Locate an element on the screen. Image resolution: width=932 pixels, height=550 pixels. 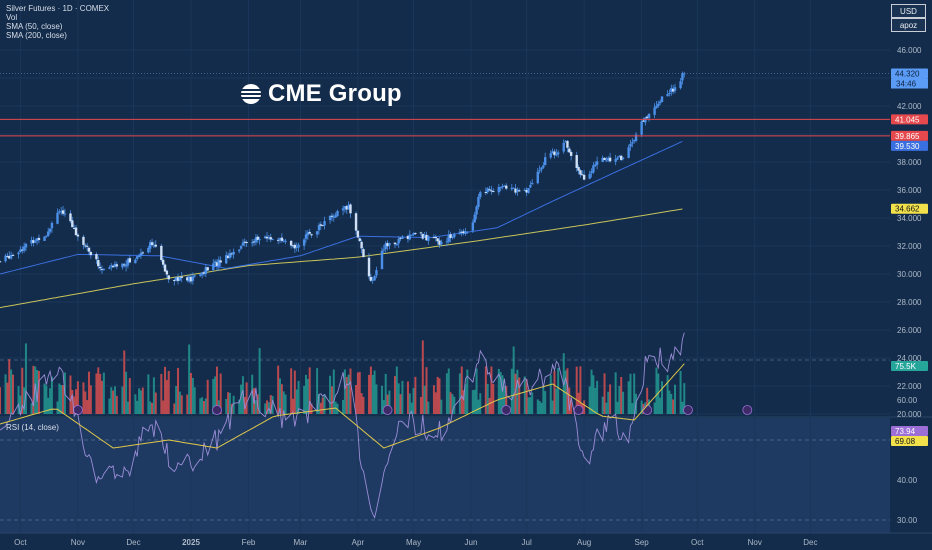
sma200-legend: SMA (200, close) is located at coordinates (36, 35).